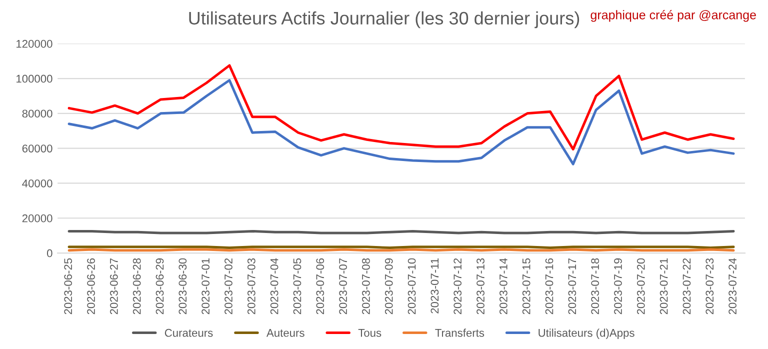 This screenshot has height=349, width=768. I want to click on x-tick-label: 2023-06-28, so click(136, 286).